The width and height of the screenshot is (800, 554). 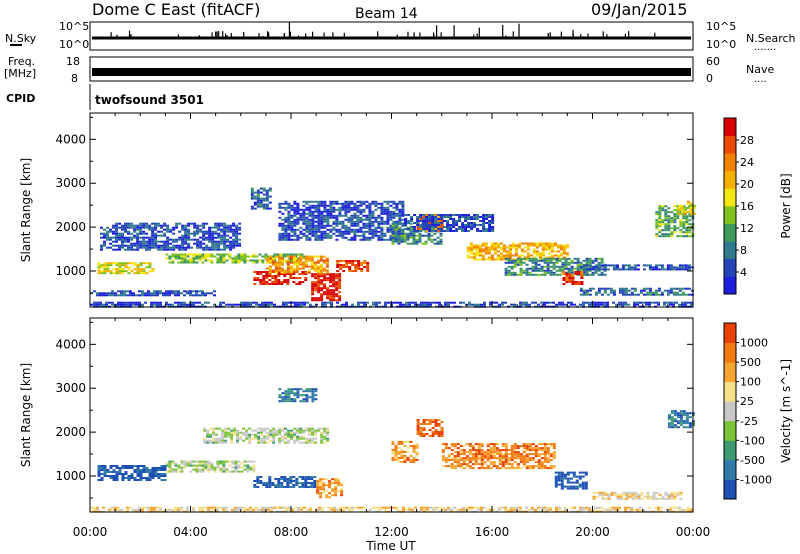 What do you see at coordinates (21, 61) in the screenshot?
I see `freq-label-line1: Freq.` at bounding box center [21, 61].